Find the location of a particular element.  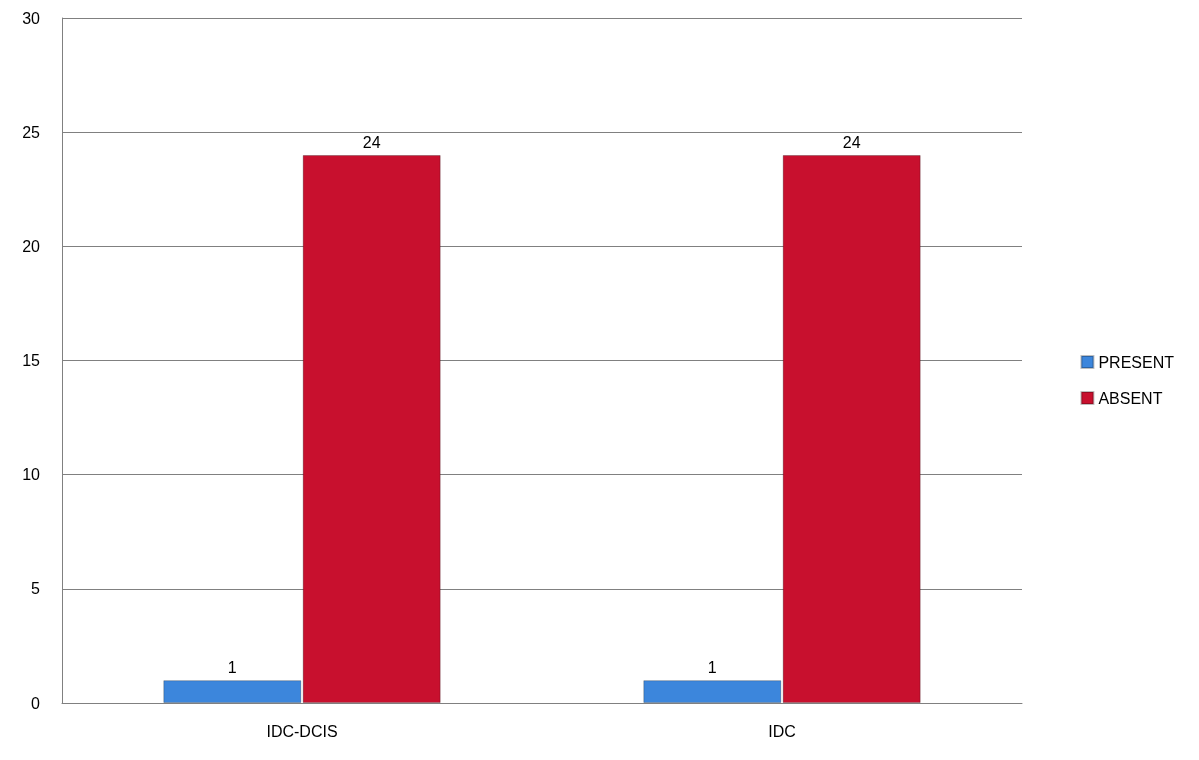

x-tick-label: IDC-DCIS is located at coordinates (302, 731).